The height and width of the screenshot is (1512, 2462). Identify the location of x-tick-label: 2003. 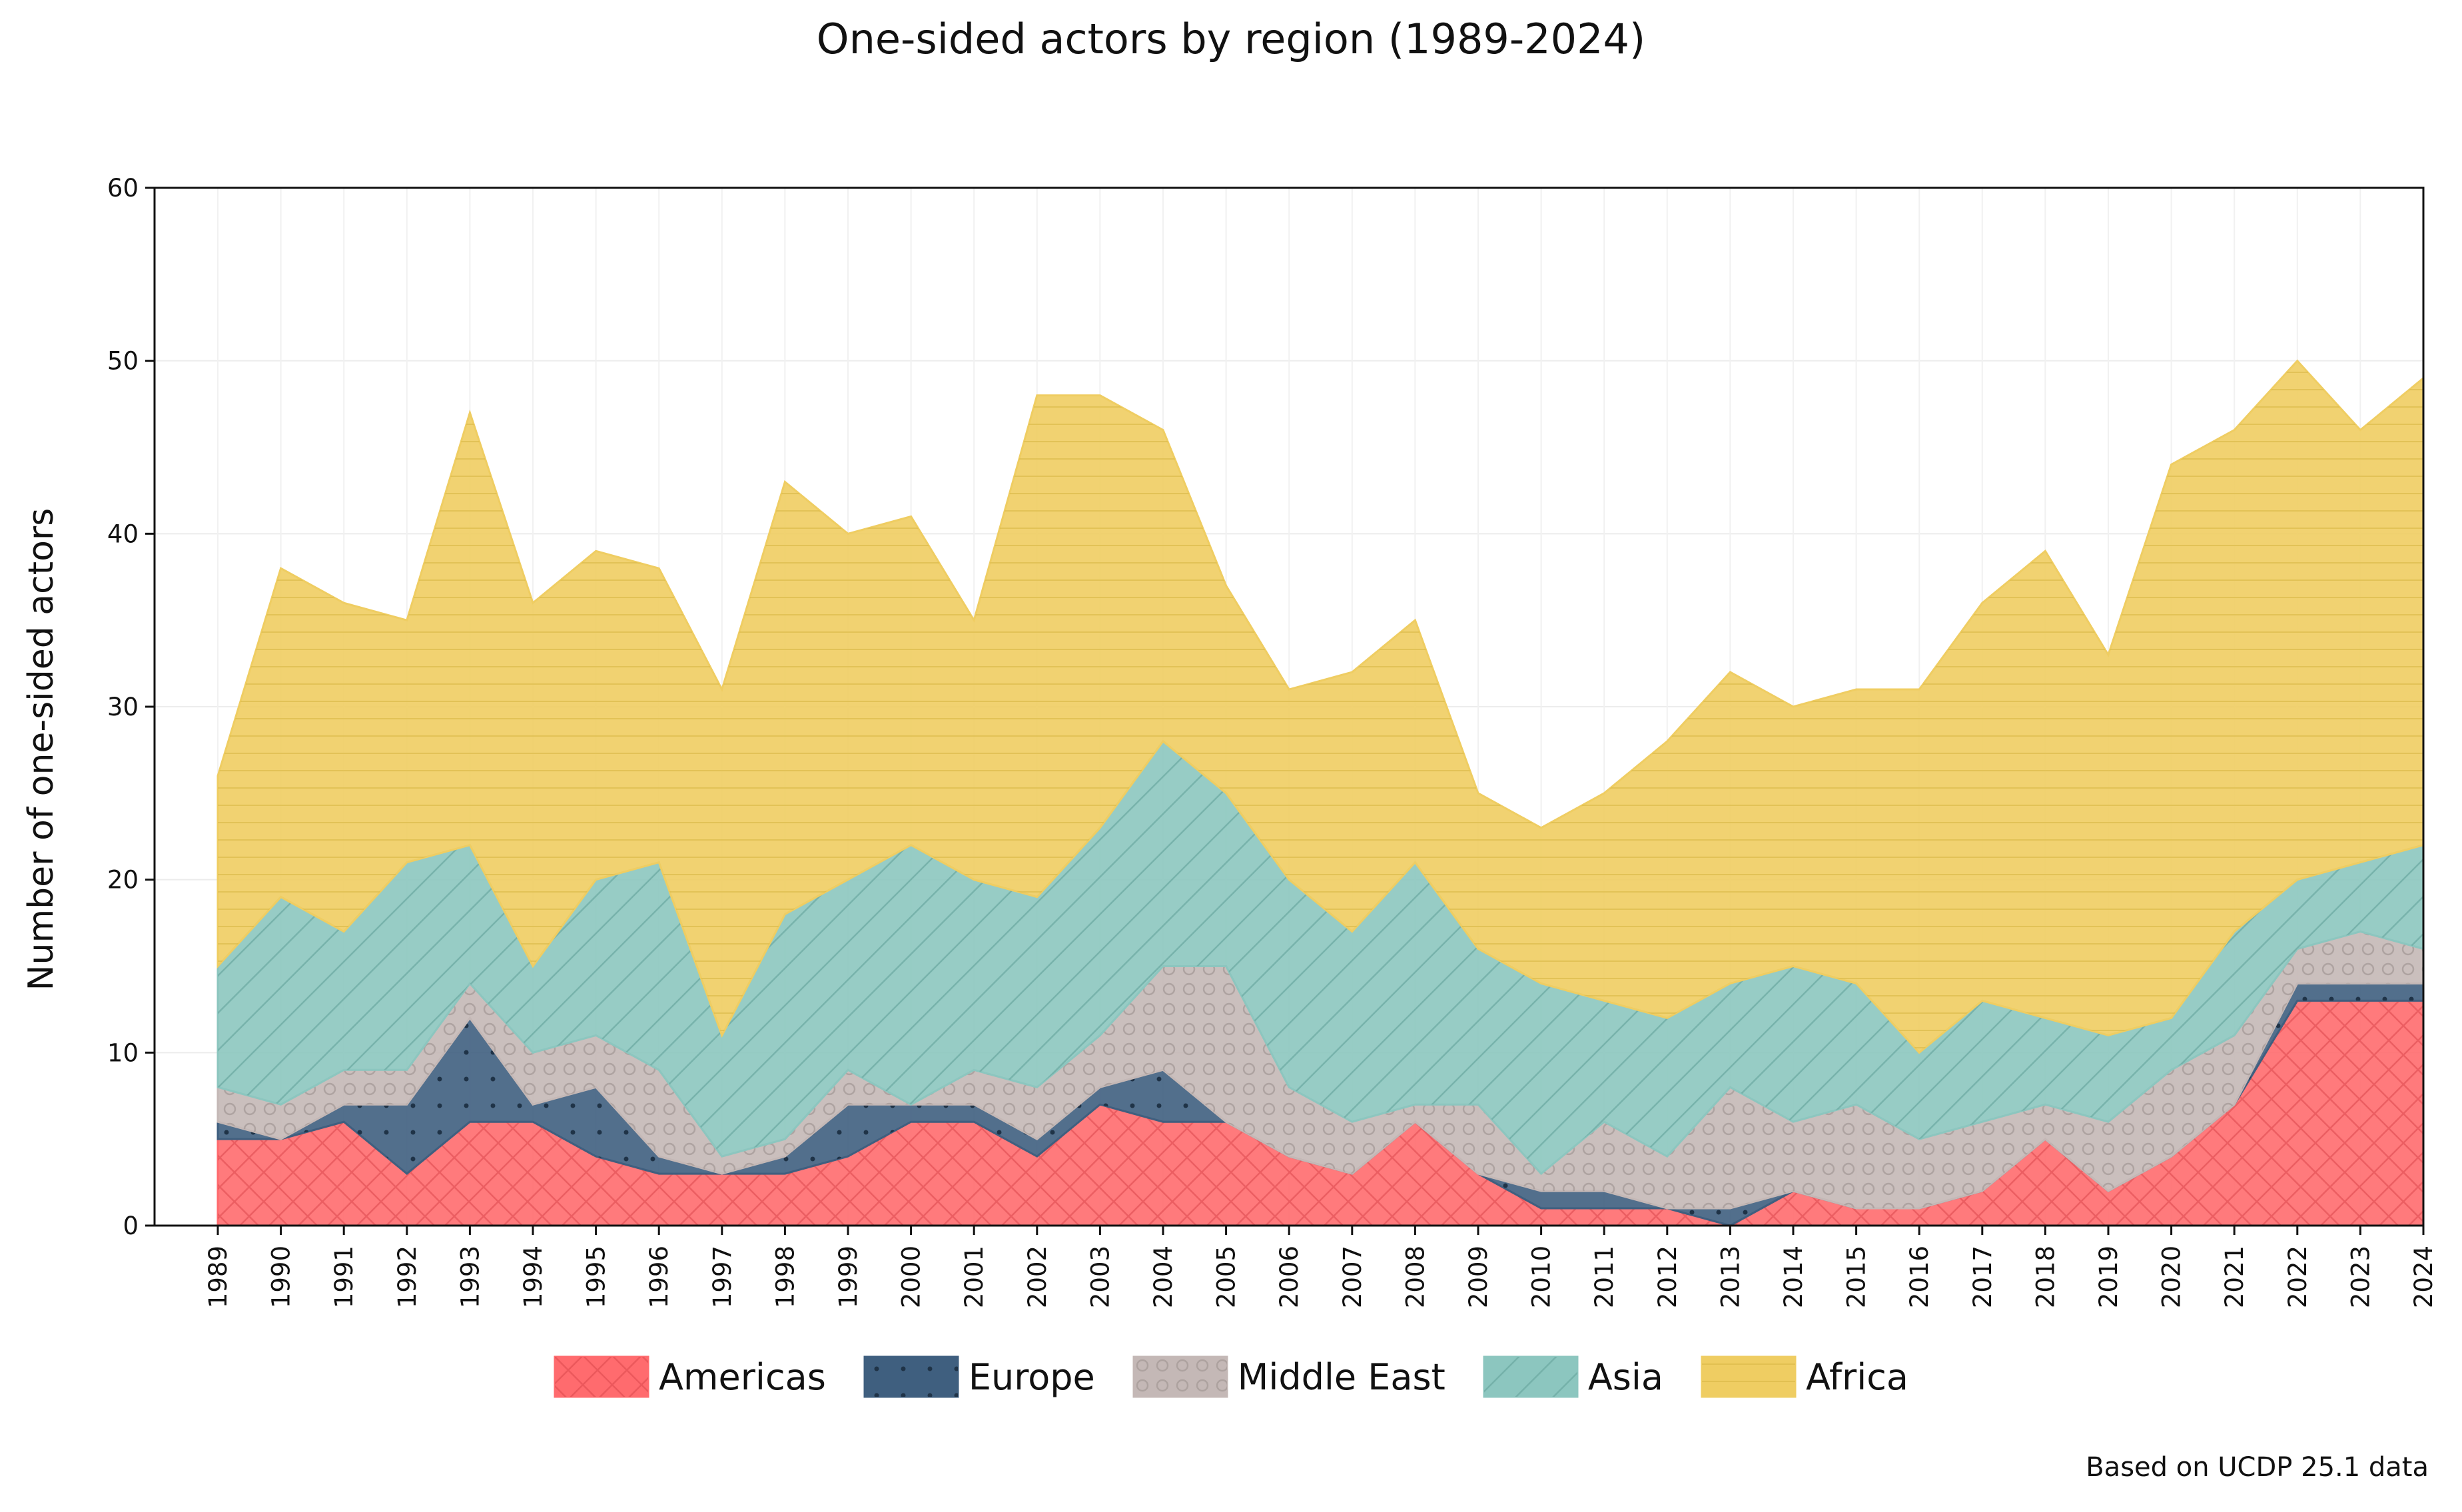
(1100, 1277).